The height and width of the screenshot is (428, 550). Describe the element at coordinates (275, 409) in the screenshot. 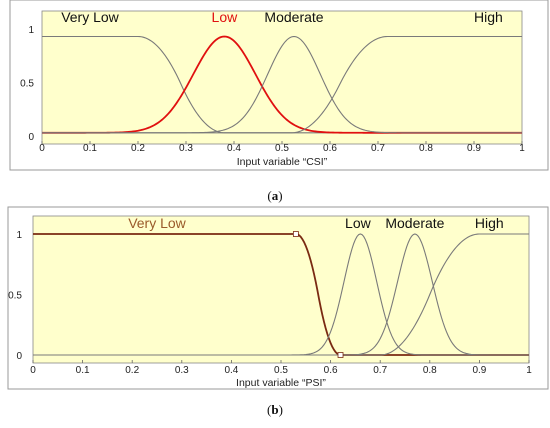

I see `caption-b: (b)` at that location.